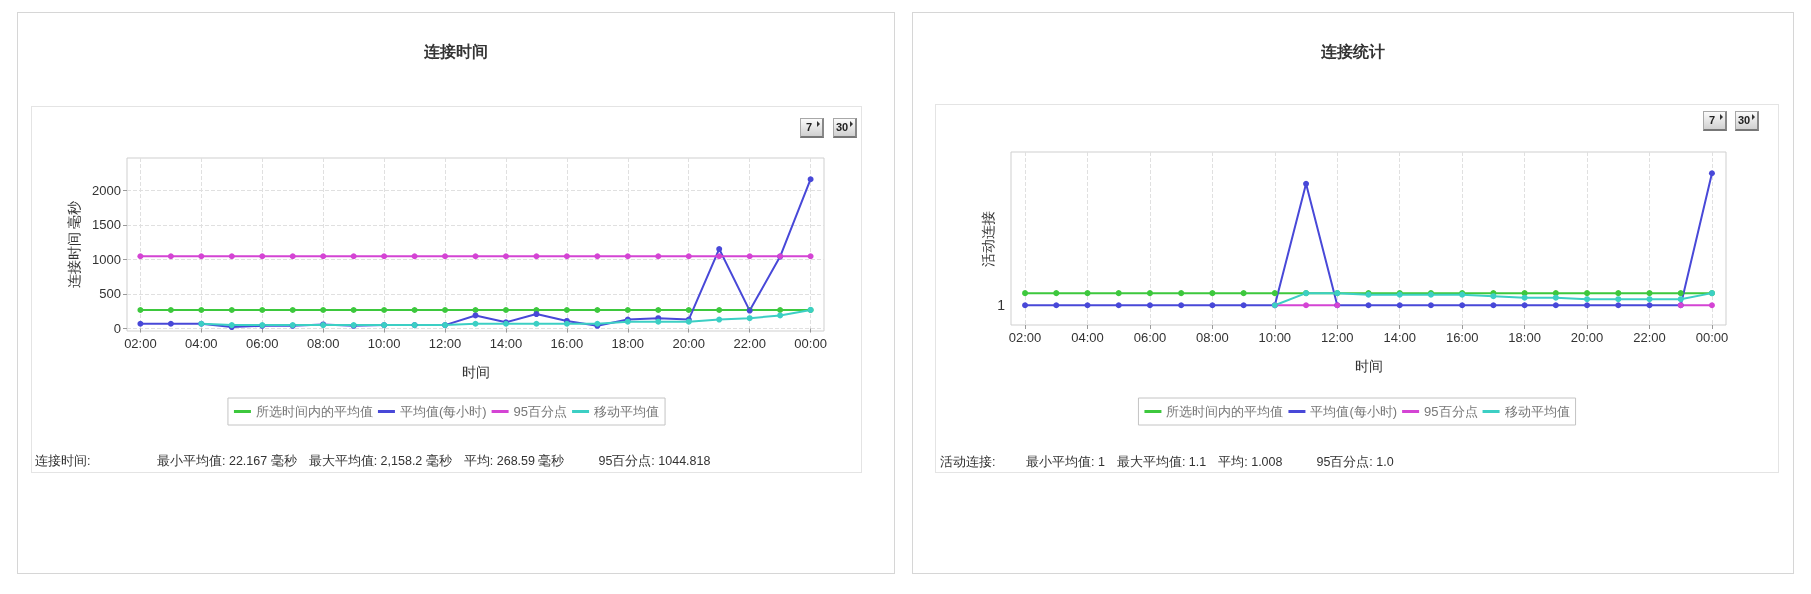 This screenshot has height=594, width=1811. I want to click on y-tick-label: 1000, so click(106, 259).